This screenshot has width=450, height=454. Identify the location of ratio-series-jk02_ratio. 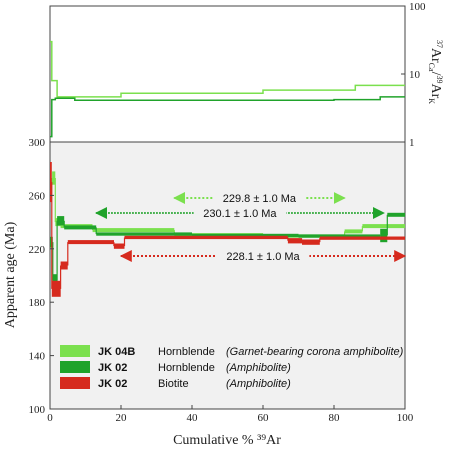
(227, 117).